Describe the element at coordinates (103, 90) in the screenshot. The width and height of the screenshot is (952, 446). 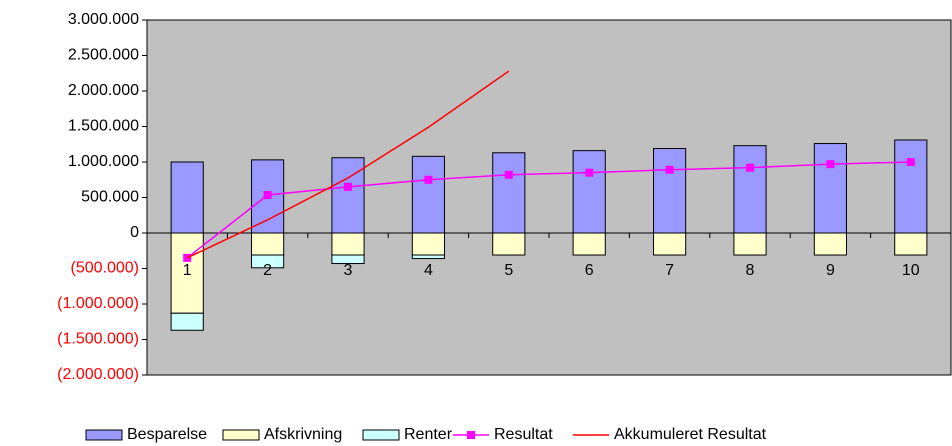
I see `y-tick-label: 2.000.000` at that location.